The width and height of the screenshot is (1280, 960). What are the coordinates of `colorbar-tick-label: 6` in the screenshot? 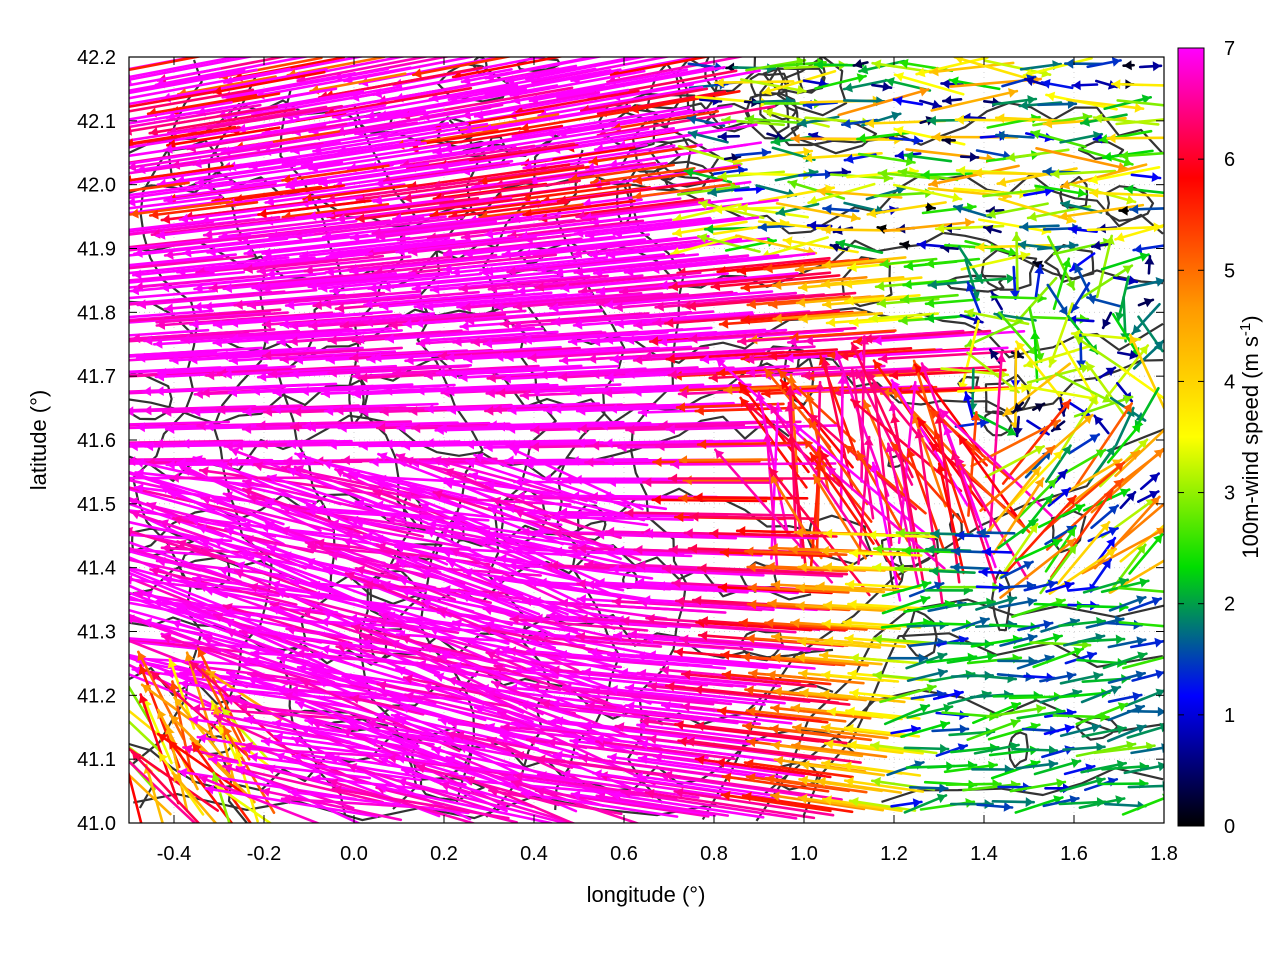 It's located at (1229, 160).